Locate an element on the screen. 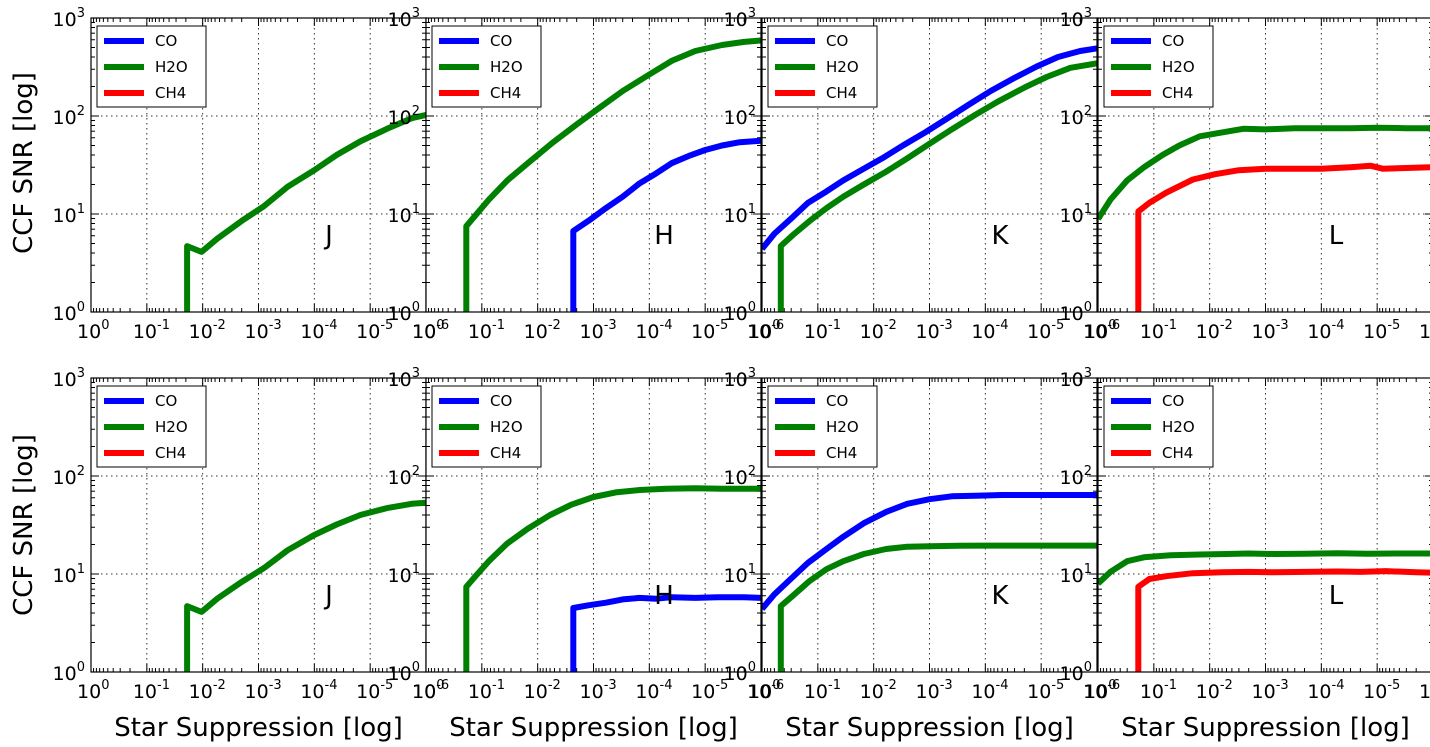 Image resolution: width=1430 pixels, height=747 pixels. y-tick-exponent: 1 is located at coordinates (416, 209).